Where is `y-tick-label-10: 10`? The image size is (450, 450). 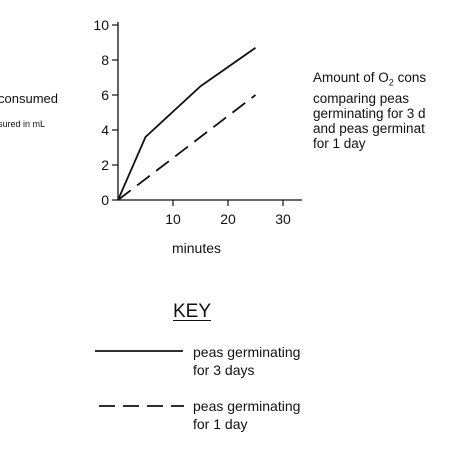 y-tick-label-10: 10 is located at coordinates (101, 25).